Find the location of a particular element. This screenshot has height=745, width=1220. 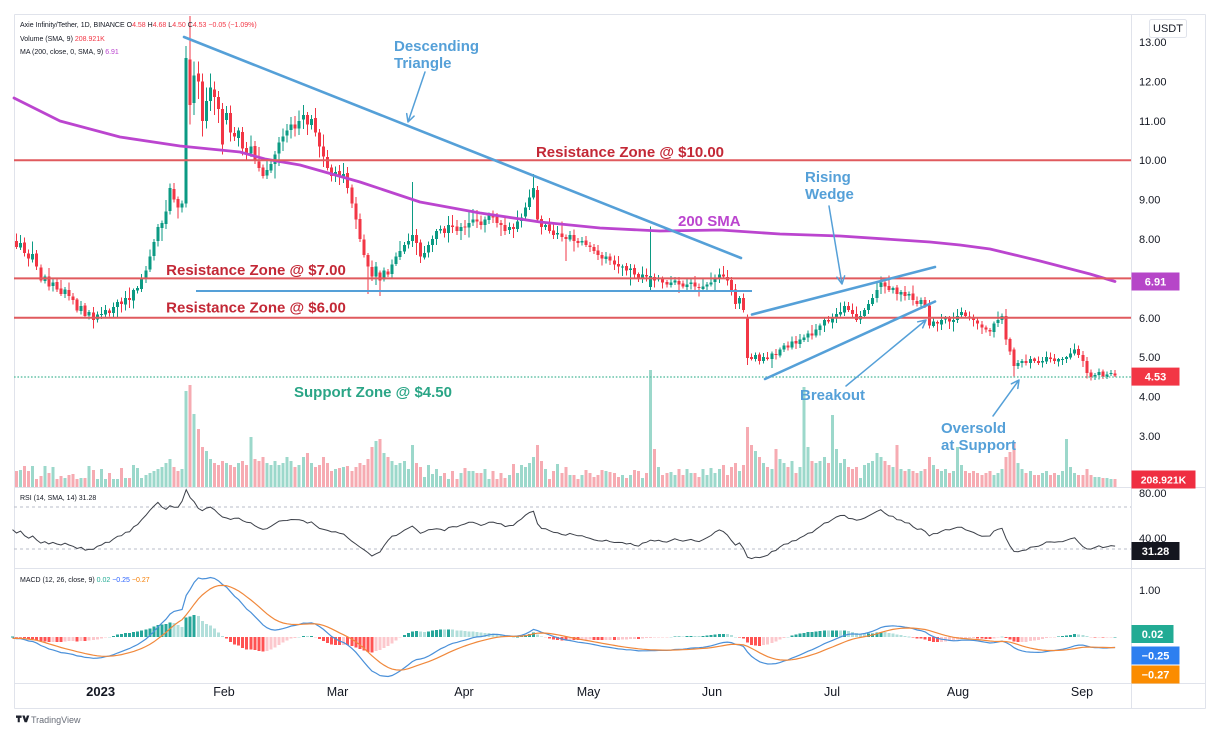

svg-text: 80.00 is located at coordinates (1153, 494).